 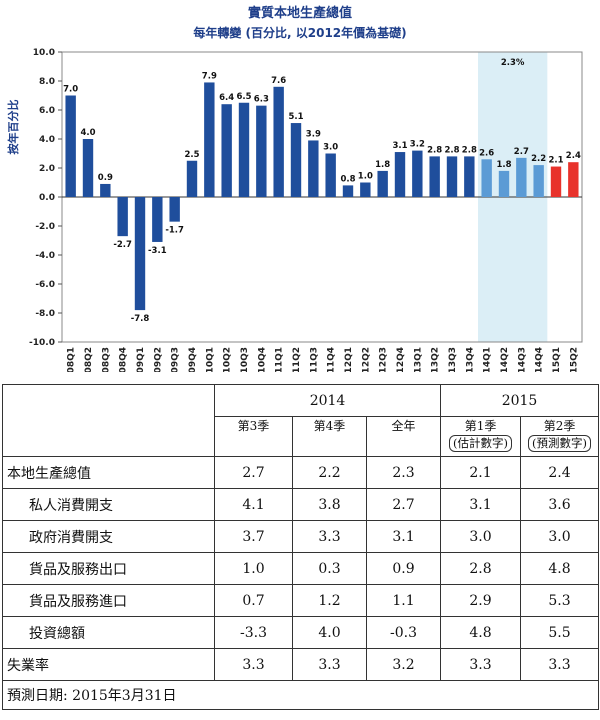 What do you see at coordinates (314, 359) in the screenshot?
I see `x-tick-label: 11Q3` at bounding box center [314, 359].